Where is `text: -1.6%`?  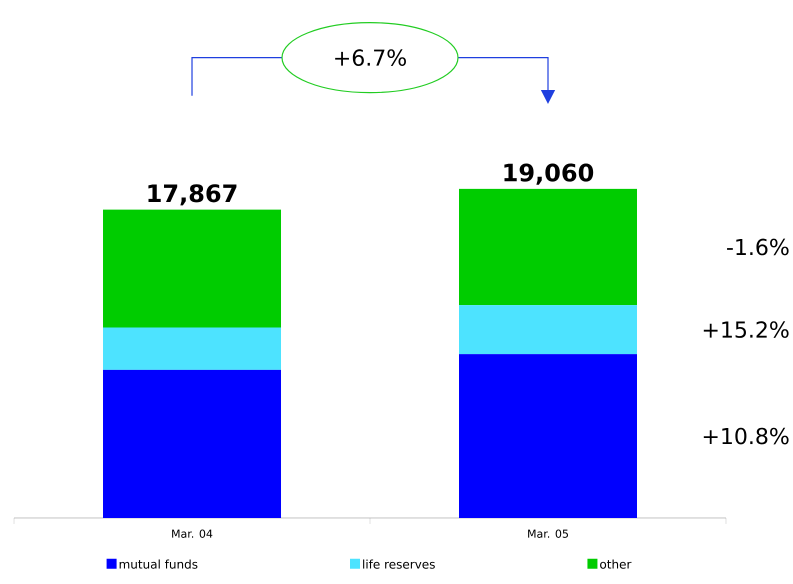
text: -1.6% is located at coordinates (758, 247).